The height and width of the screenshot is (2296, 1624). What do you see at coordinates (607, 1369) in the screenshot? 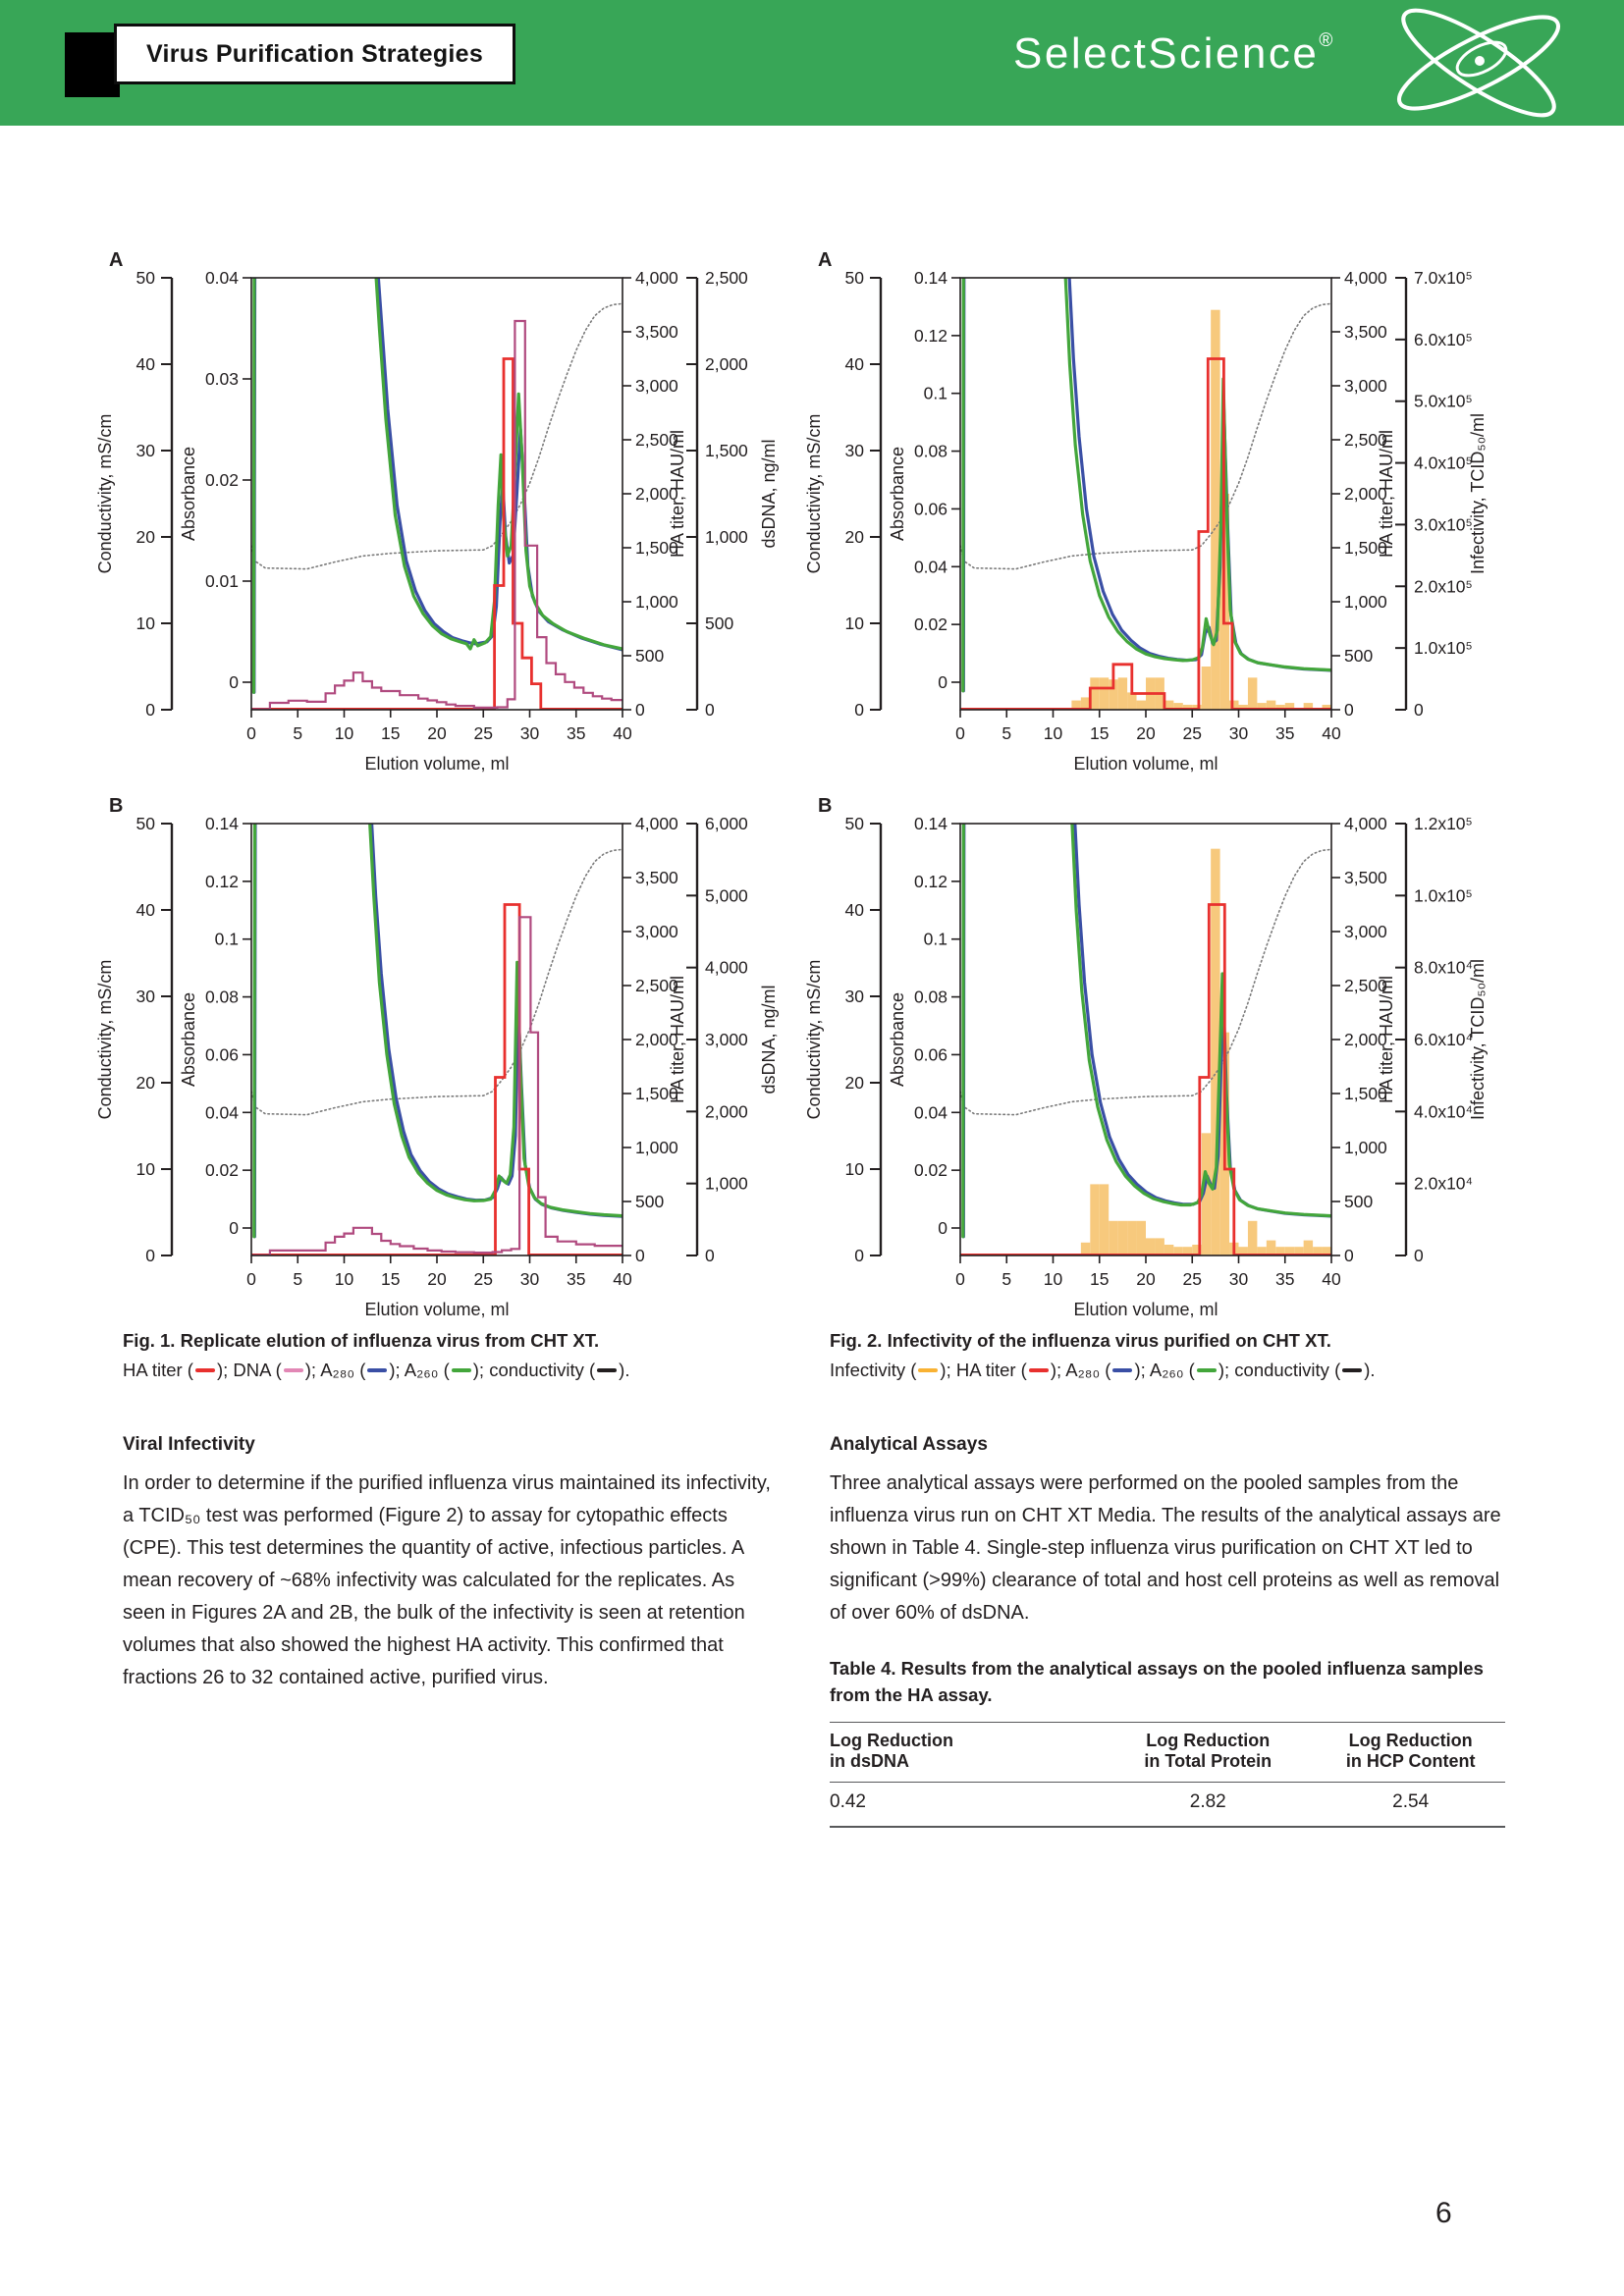
I see `legend-dash-conductivity` at bounding box center [607, 1369].